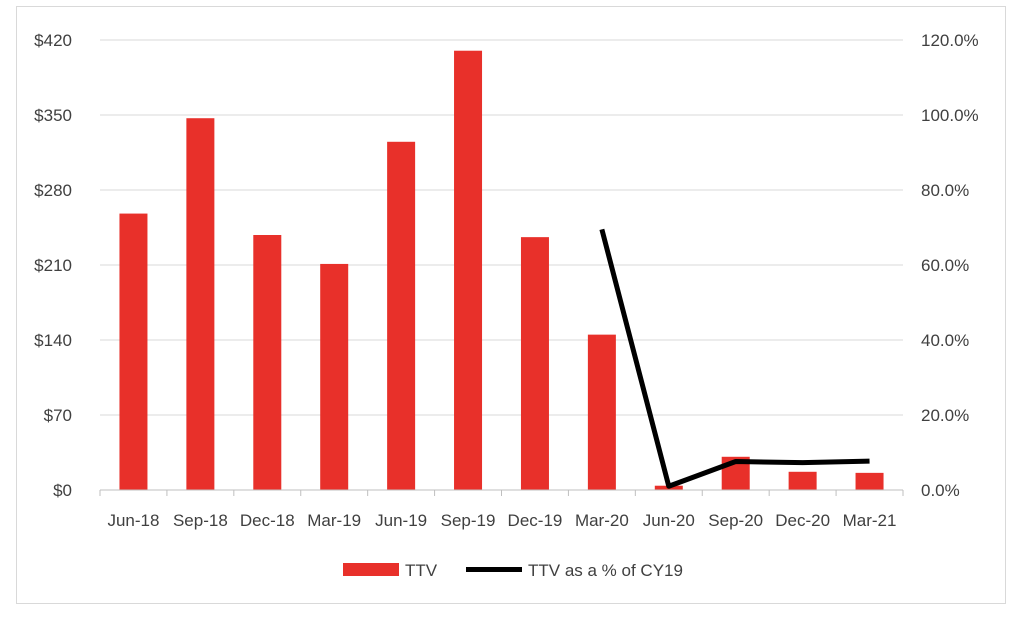  I want to click on x-tick-label: Sep-20, so click(735, 520).